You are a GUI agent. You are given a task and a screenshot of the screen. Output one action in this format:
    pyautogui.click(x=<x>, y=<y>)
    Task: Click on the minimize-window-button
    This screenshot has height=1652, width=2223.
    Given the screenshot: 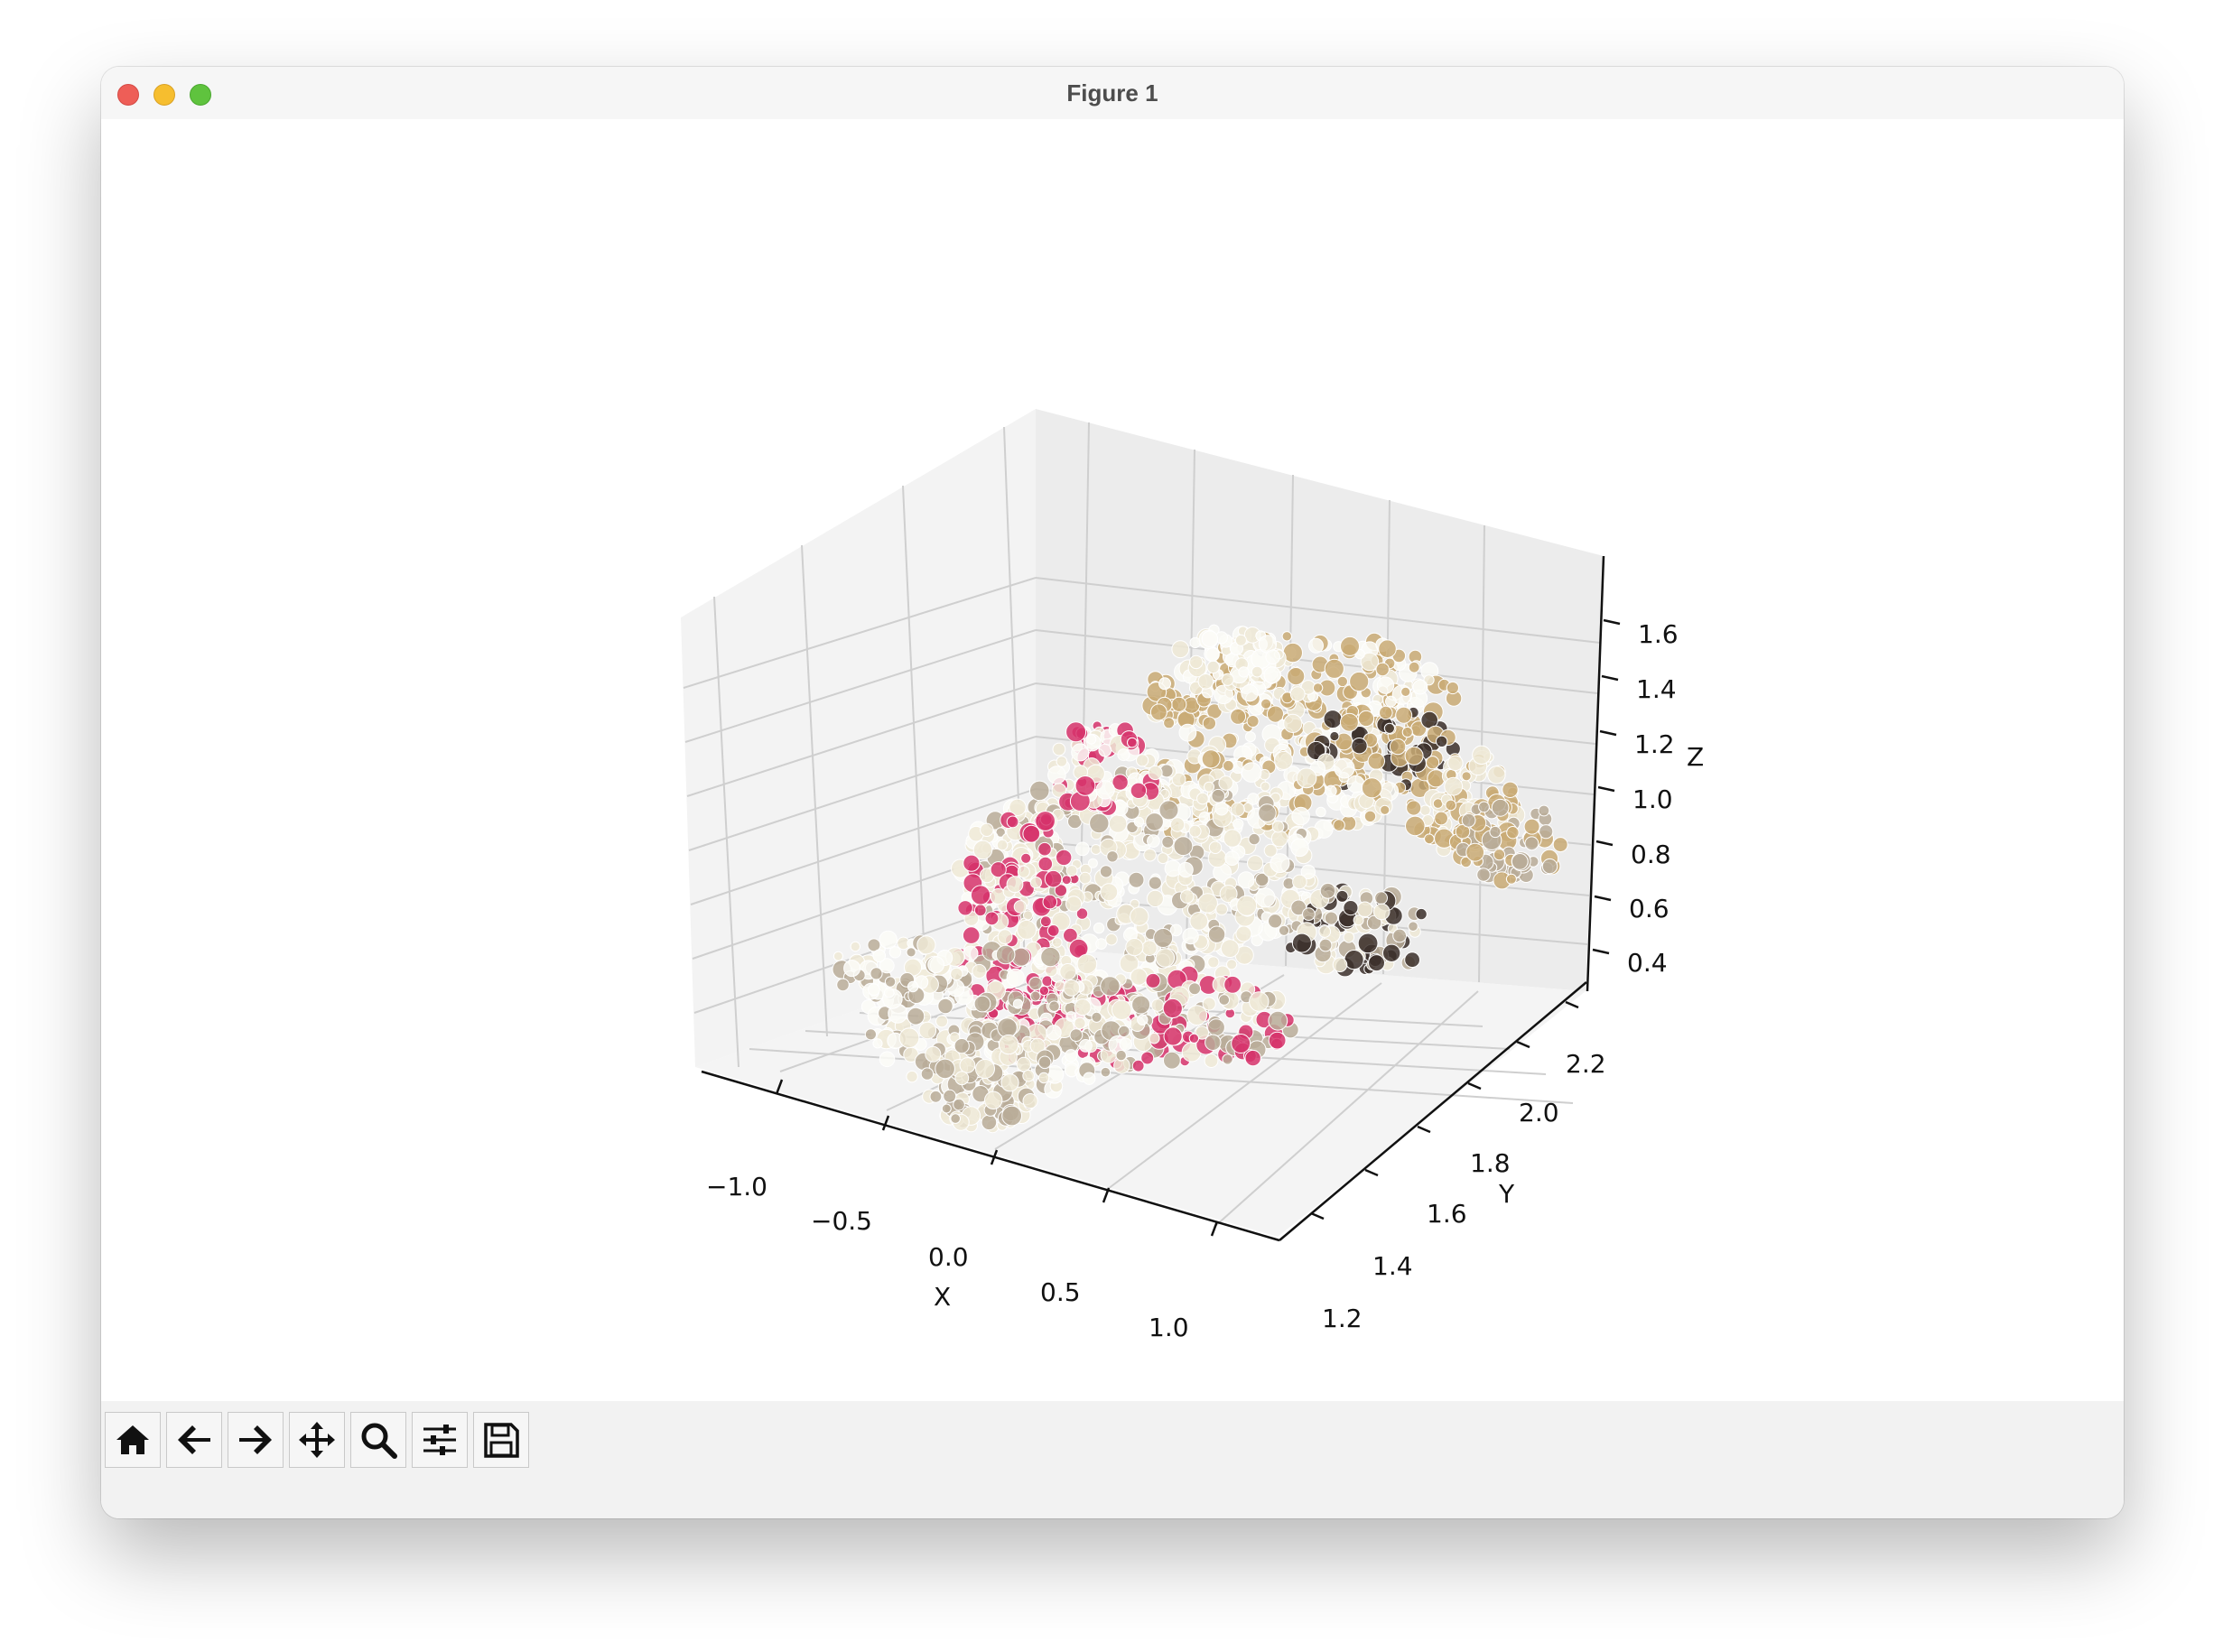 What is the action you would take?
    pyautogui.click(x=164, y=95)
    